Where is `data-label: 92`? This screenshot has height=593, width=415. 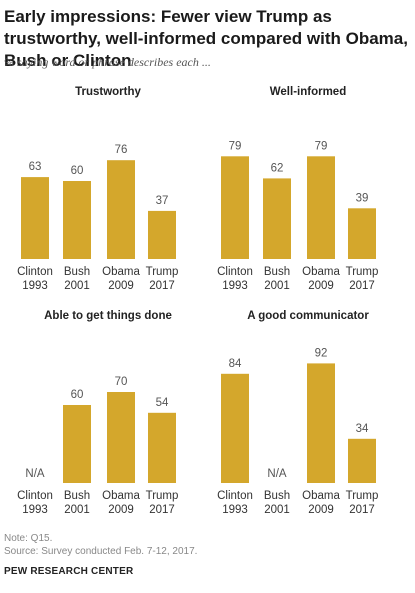
data-label: 92 is located at coordinates (321, 353).